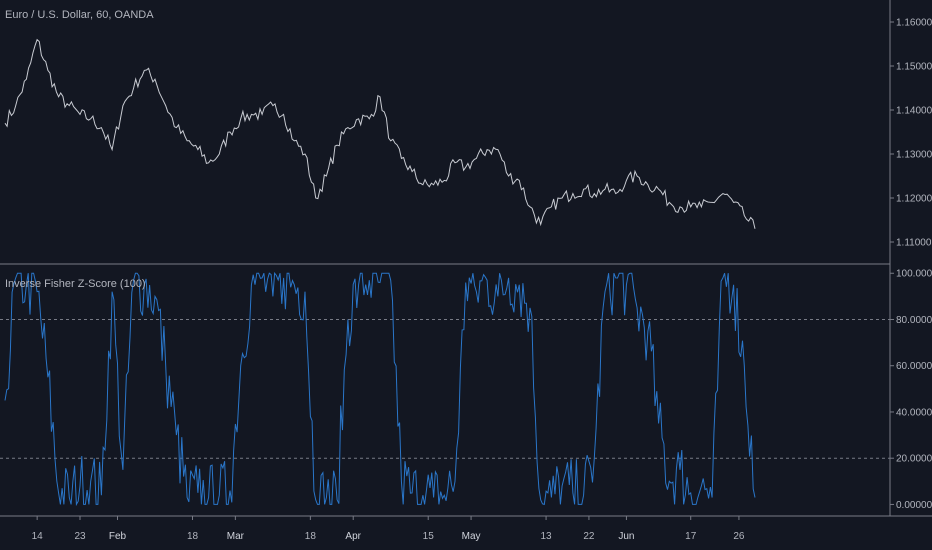  I want to click on indicator-axis-label: 100.00000, so click(914, 274).